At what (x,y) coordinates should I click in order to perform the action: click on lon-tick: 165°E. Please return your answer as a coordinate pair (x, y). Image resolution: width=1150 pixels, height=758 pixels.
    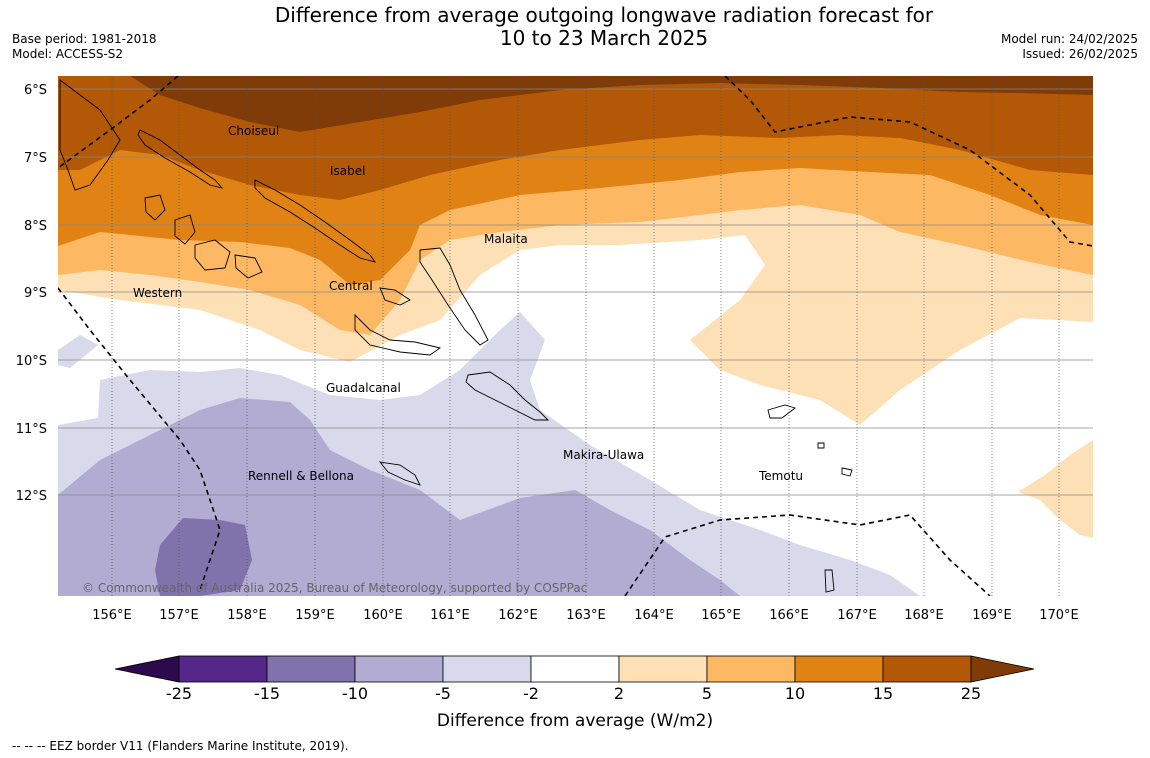
    Looking at the image, I should click on (721, 615).